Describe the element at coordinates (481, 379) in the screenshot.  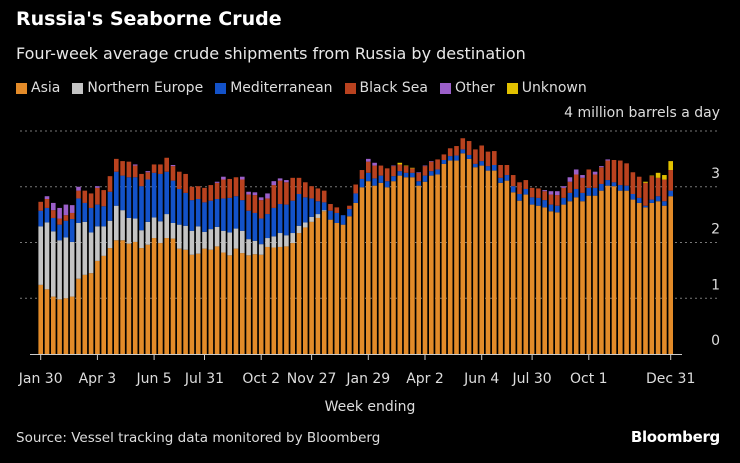
I see `x-tick-label: Jun 4` at that location.